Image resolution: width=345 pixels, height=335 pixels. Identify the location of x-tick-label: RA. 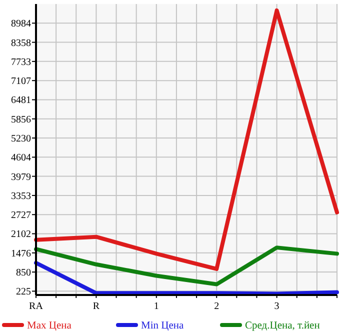
(36, 306).